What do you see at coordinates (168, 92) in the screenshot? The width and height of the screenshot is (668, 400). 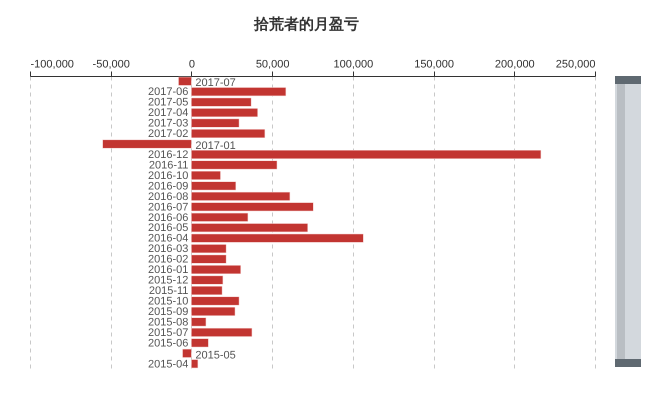 I see `y-tick-label: 2017-06` at bounding box center [168, 92].